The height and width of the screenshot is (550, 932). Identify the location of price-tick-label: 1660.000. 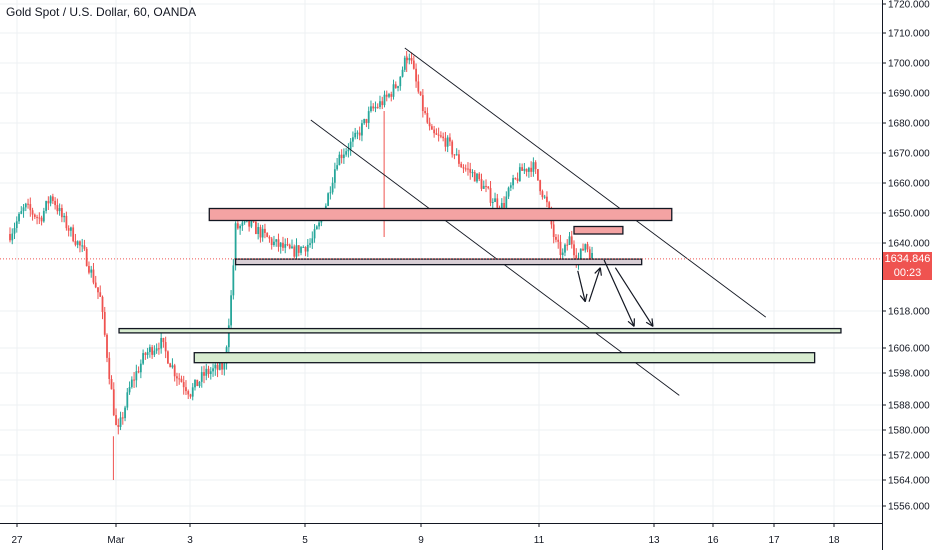
(909, 184).